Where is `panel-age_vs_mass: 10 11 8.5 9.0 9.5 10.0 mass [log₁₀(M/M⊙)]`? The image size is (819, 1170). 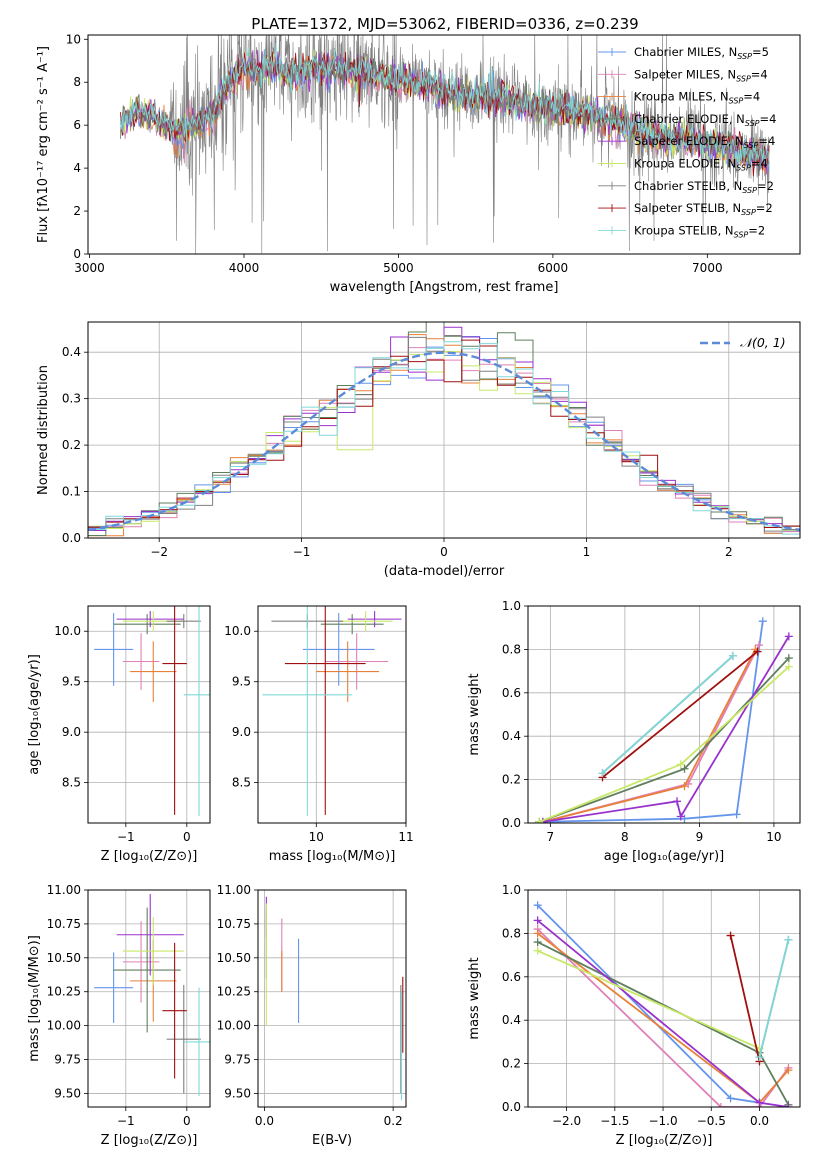
panel-age_vs_mass: 10 11 8.5 9.0 9.5 10.0 mass [log₁₀(M/M⊙)] is located at coordinates (319, 734).